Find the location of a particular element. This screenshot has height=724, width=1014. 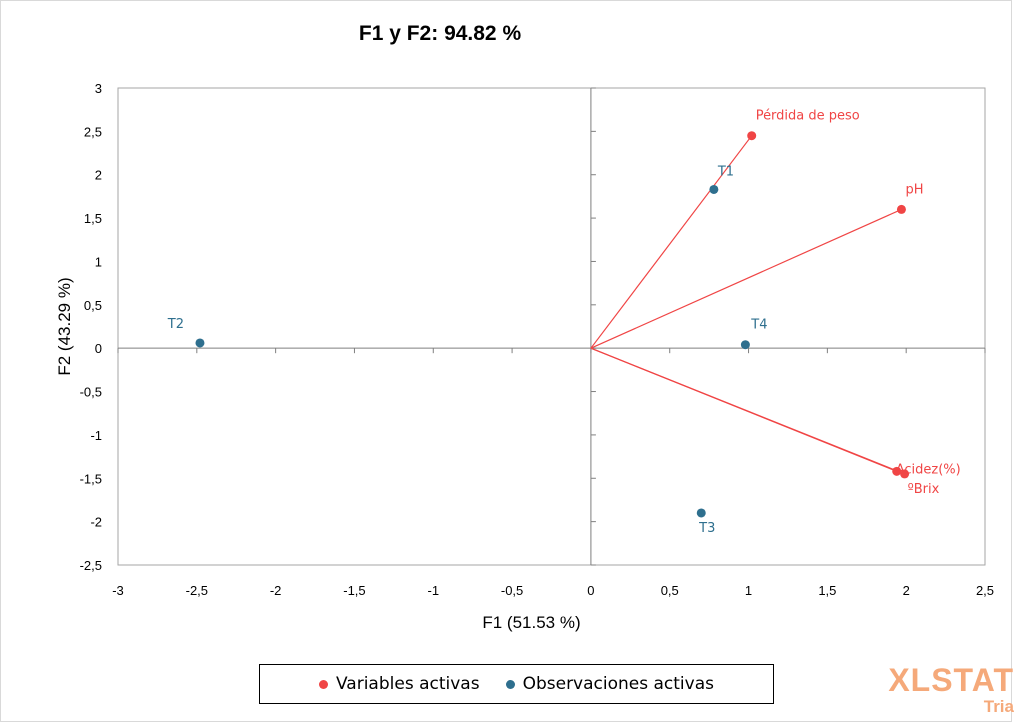

y-tick-label: 3 is located at coordinates (98, 88).